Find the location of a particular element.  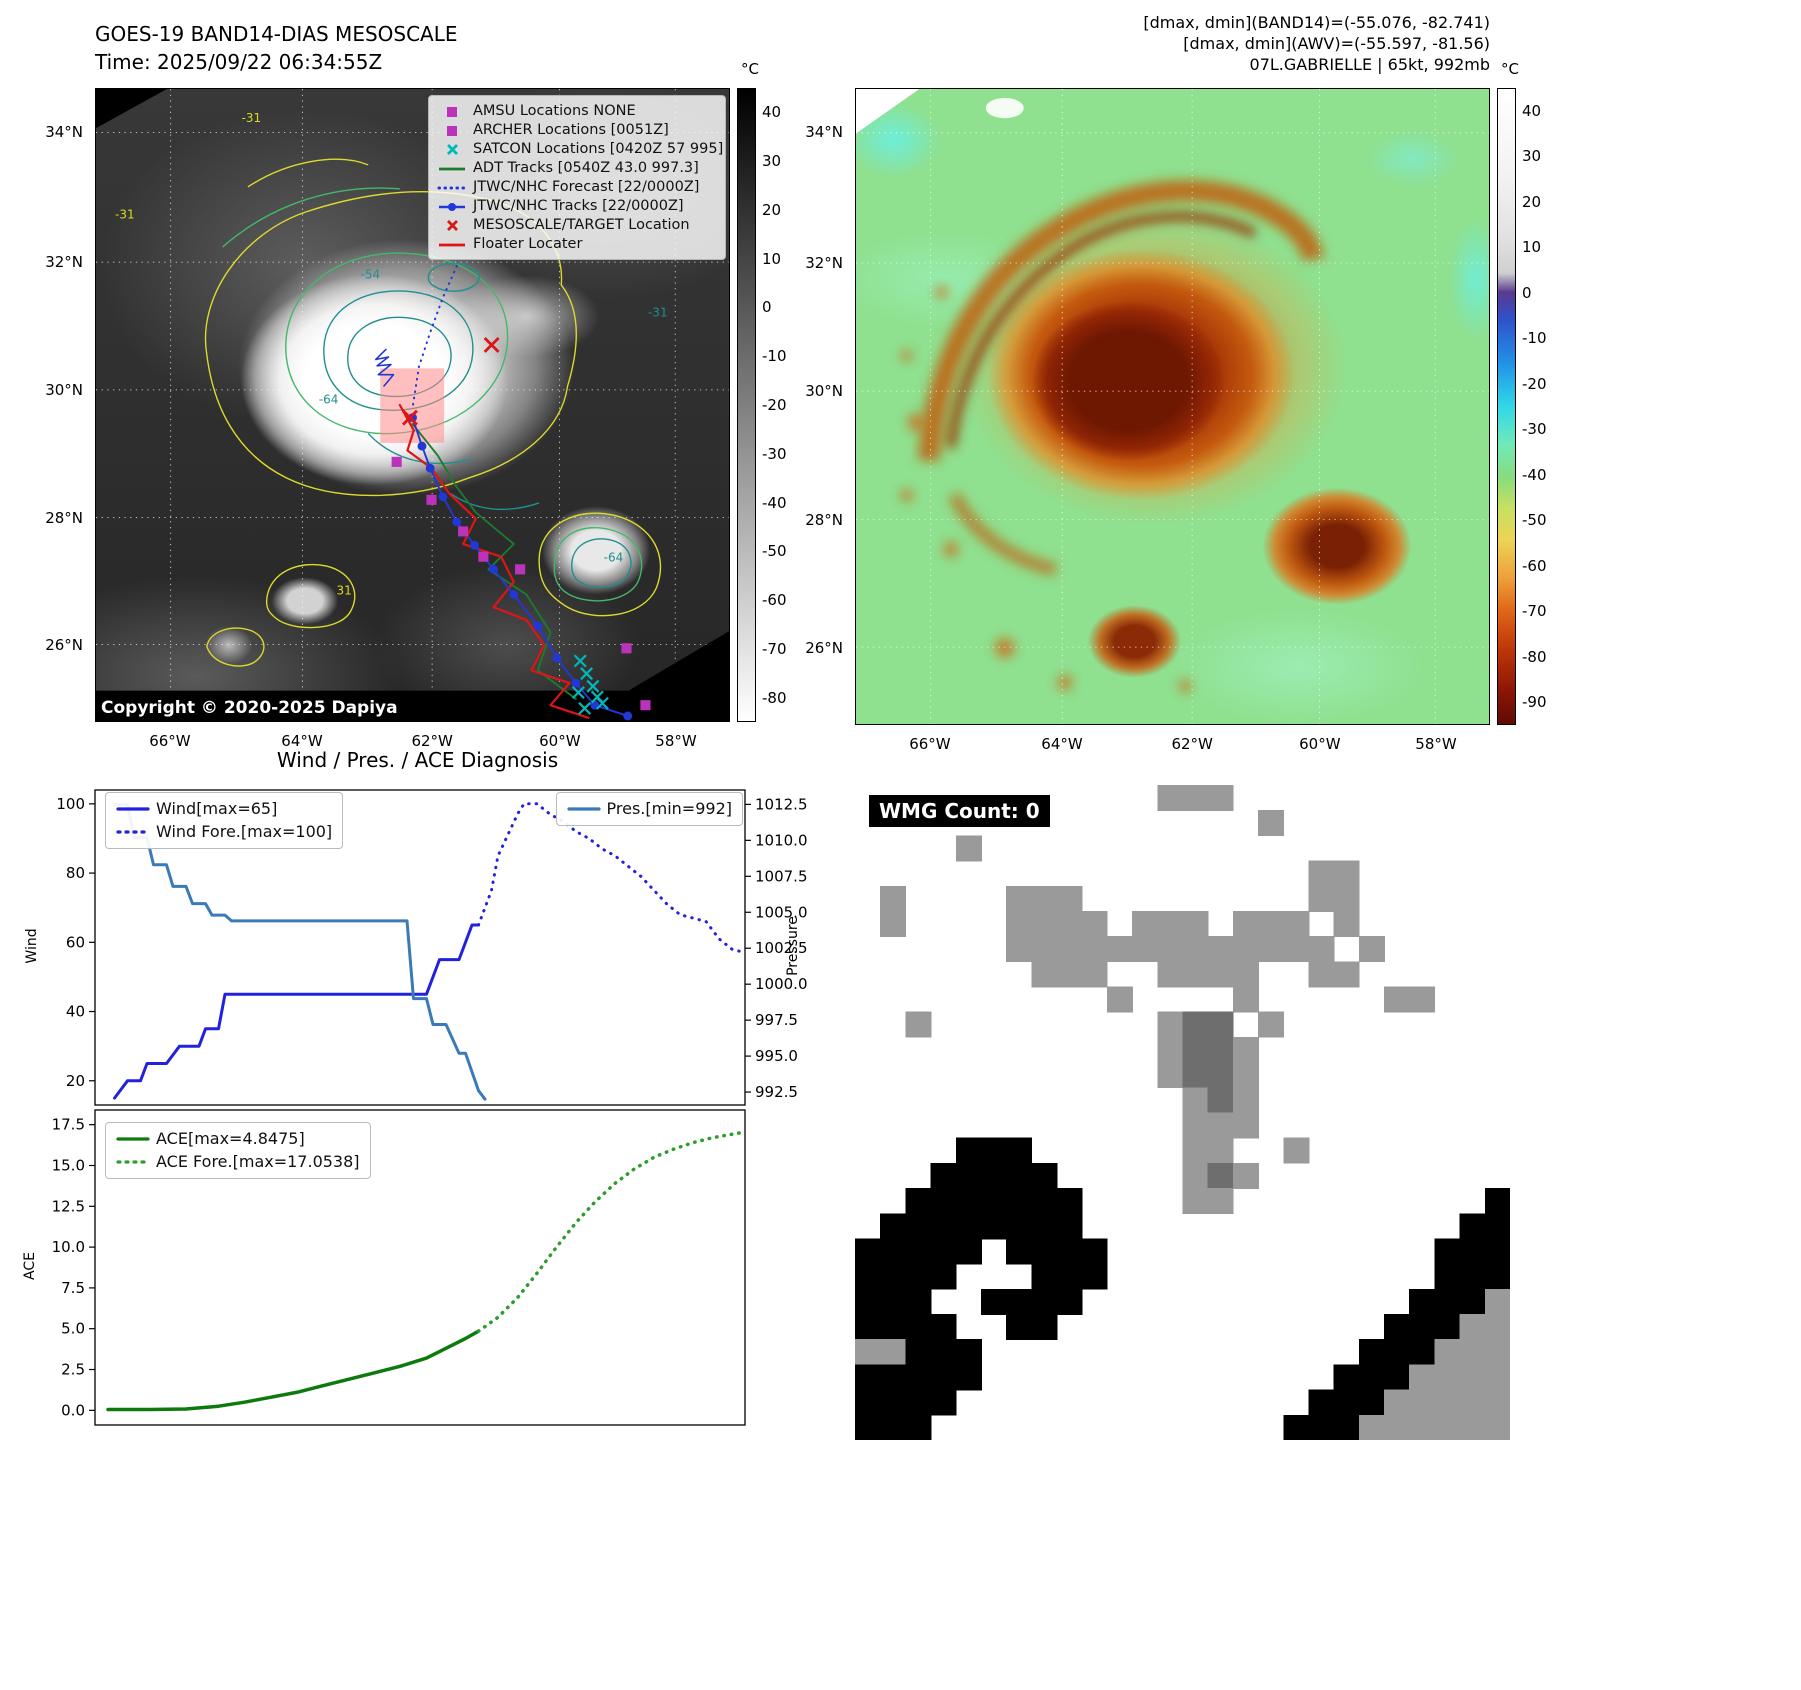

svg-text: 1005.0 is located at coordinates (781, 912).